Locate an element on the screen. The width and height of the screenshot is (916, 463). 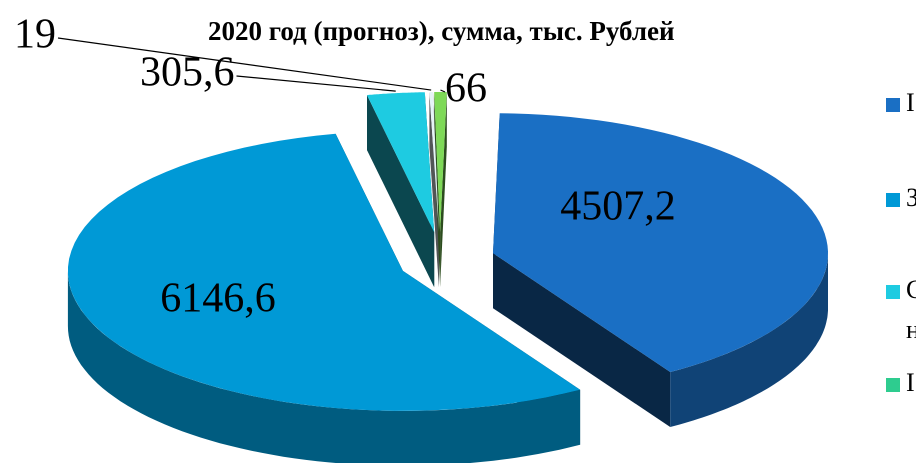
data-label: 6146,6 is located at coordinates (218, 299).